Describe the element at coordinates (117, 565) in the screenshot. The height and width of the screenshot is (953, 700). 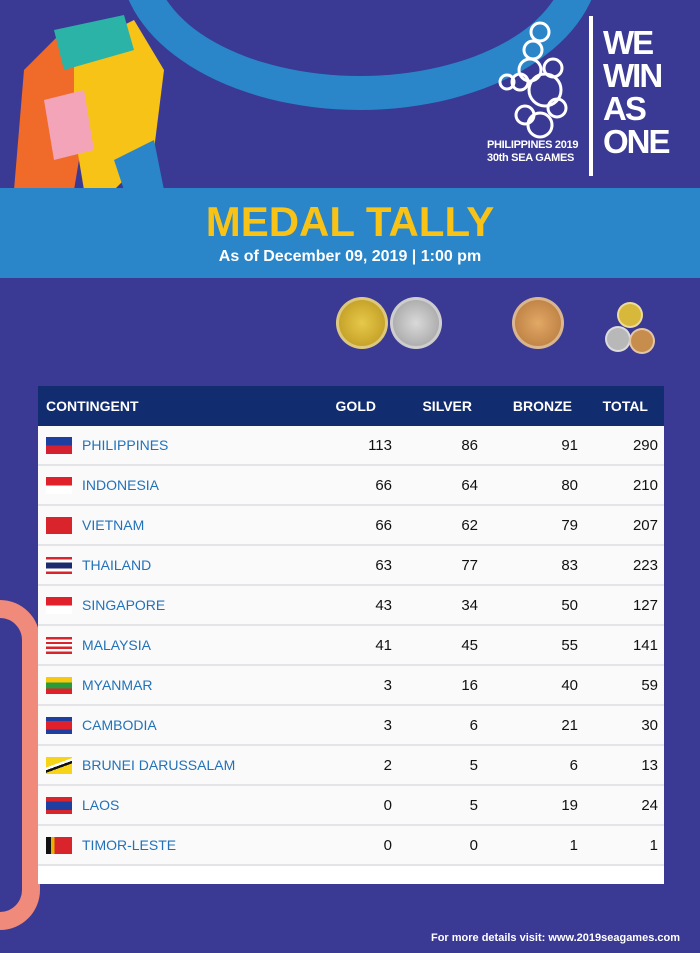
I see `country-name: THAILAND` at that location.